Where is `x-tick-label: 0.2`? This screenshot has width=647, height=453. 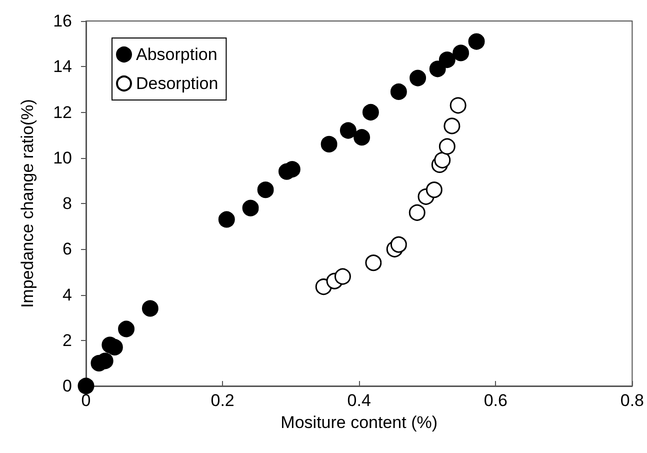 x-tick-label: 0.2 is located at coordinates (222, 400).